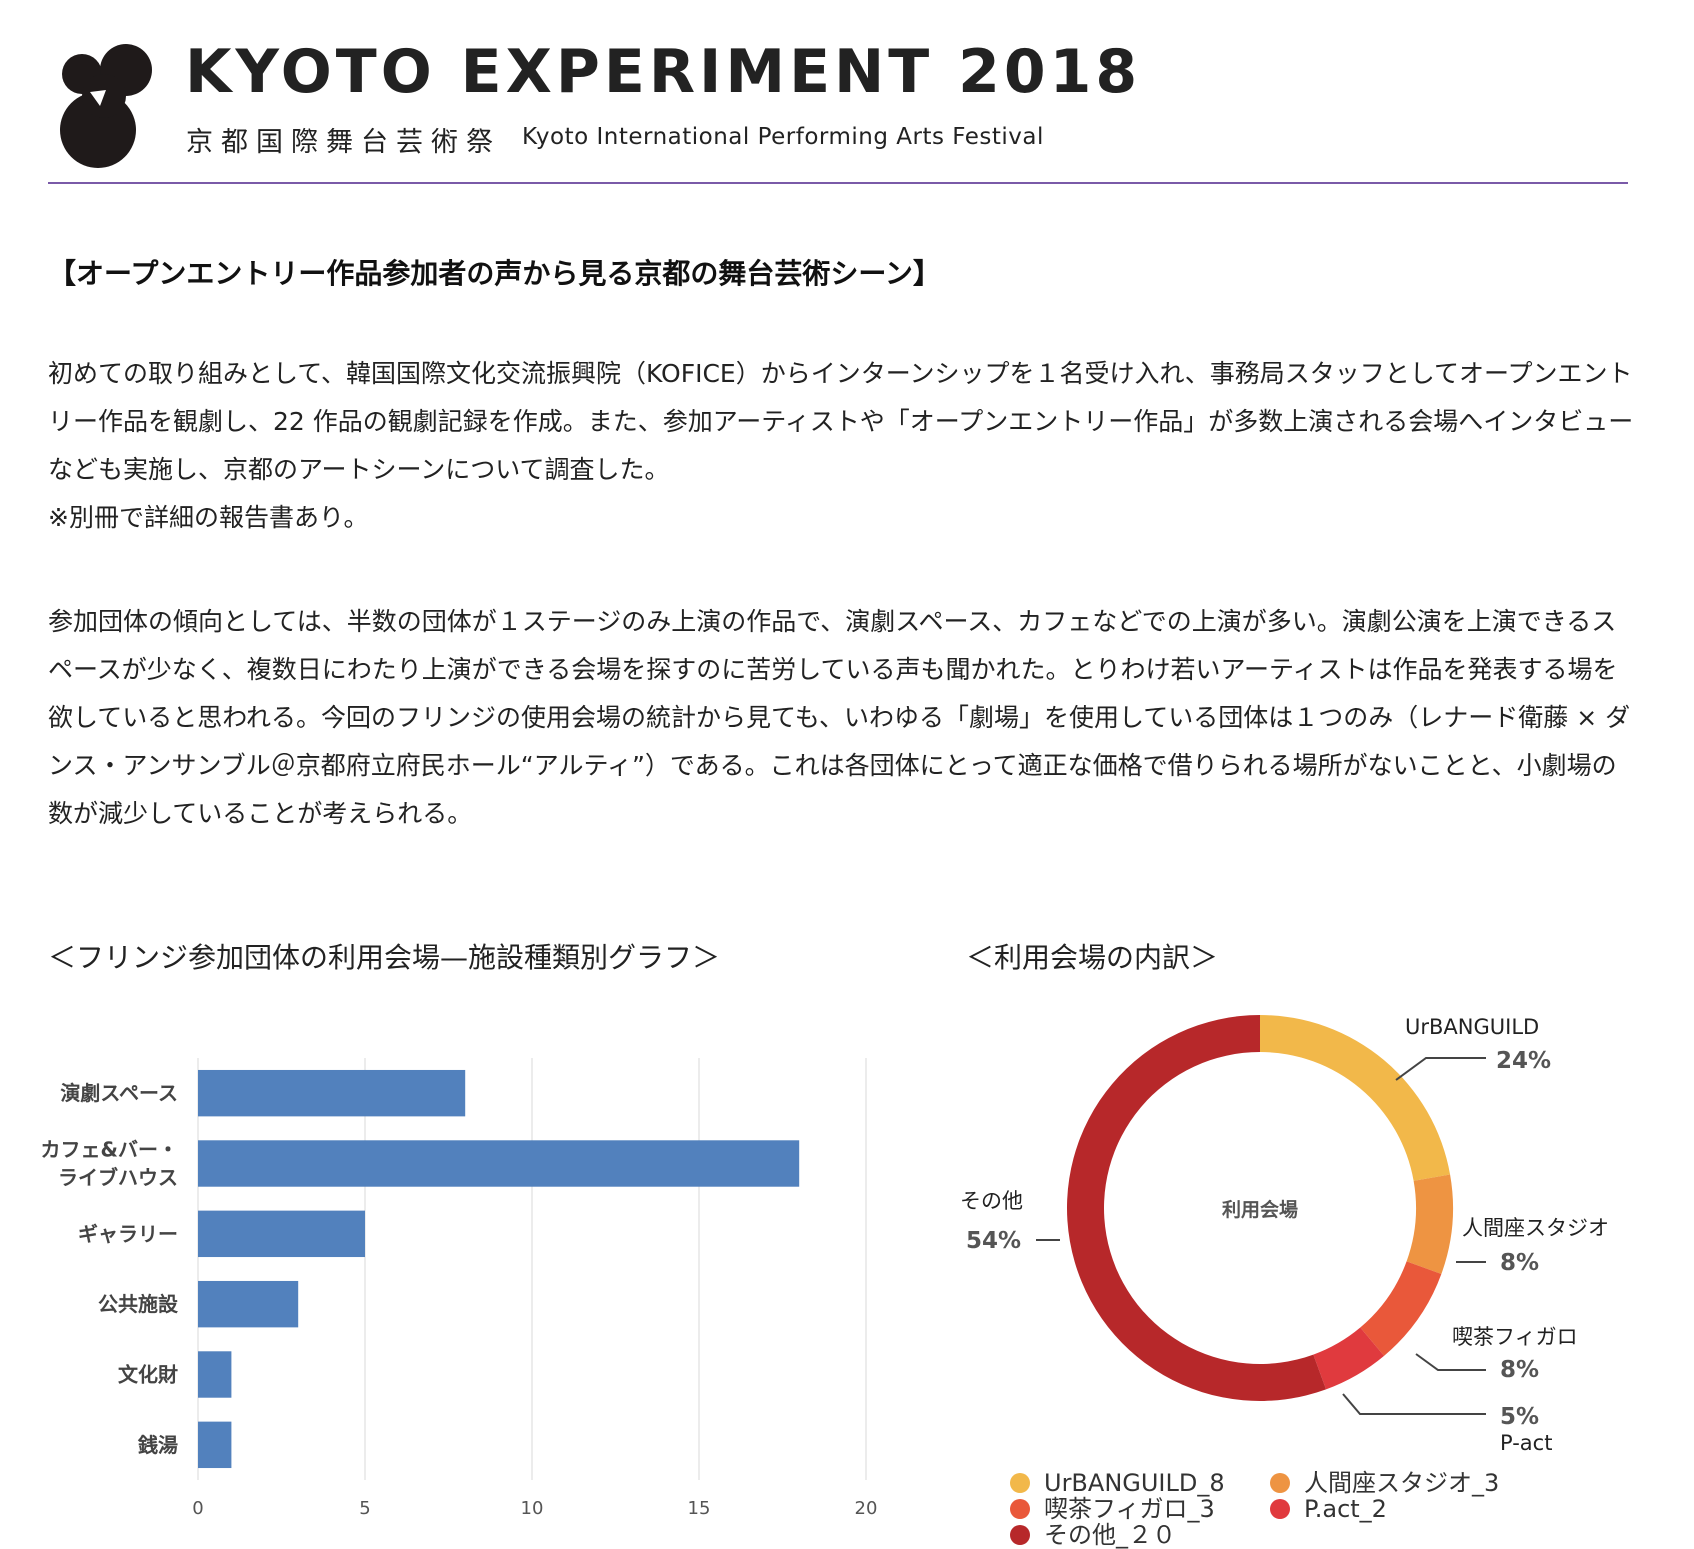  I want to click on report-note: ※別冊で詳細の報告書あり。, so click(208, 517).